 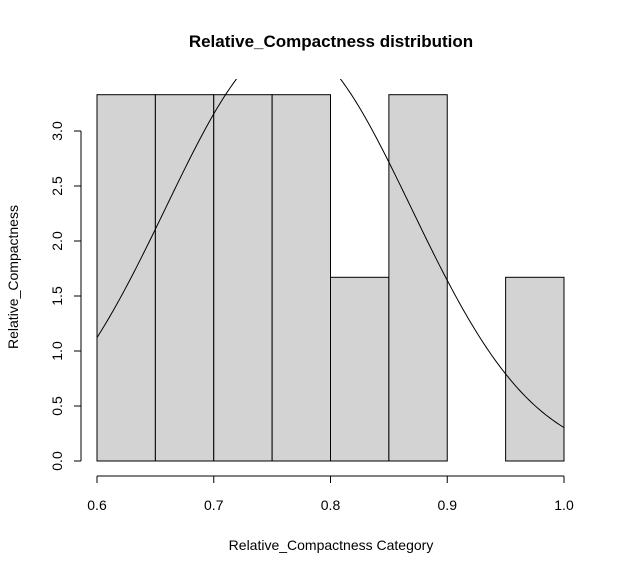 What do you see at coordinates (448, 505) in the screenshot?
I see `x-tick-label-3: 0.9` at bounding box center [448, 505].